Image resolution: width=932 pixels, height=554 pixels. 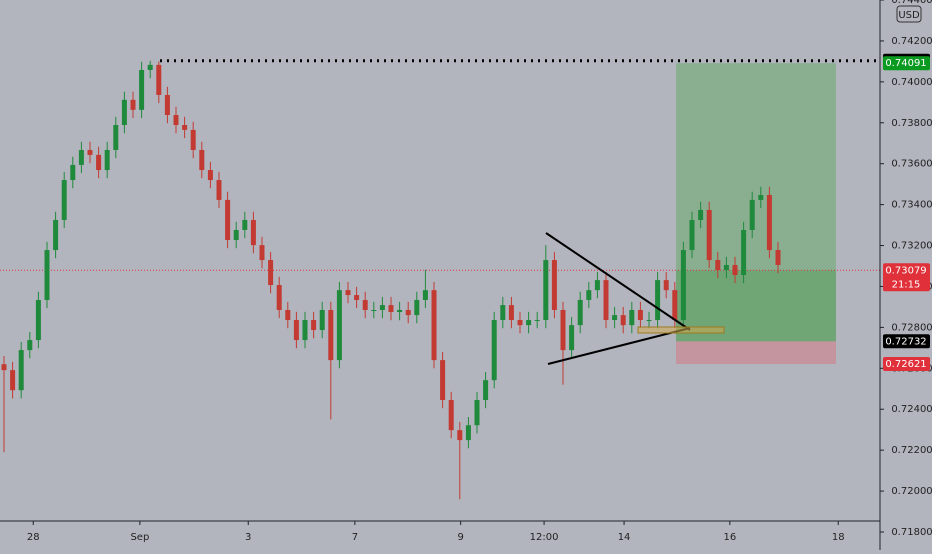 I want to click on price-marker-label: 0.73079, so click(x=905, y=270).